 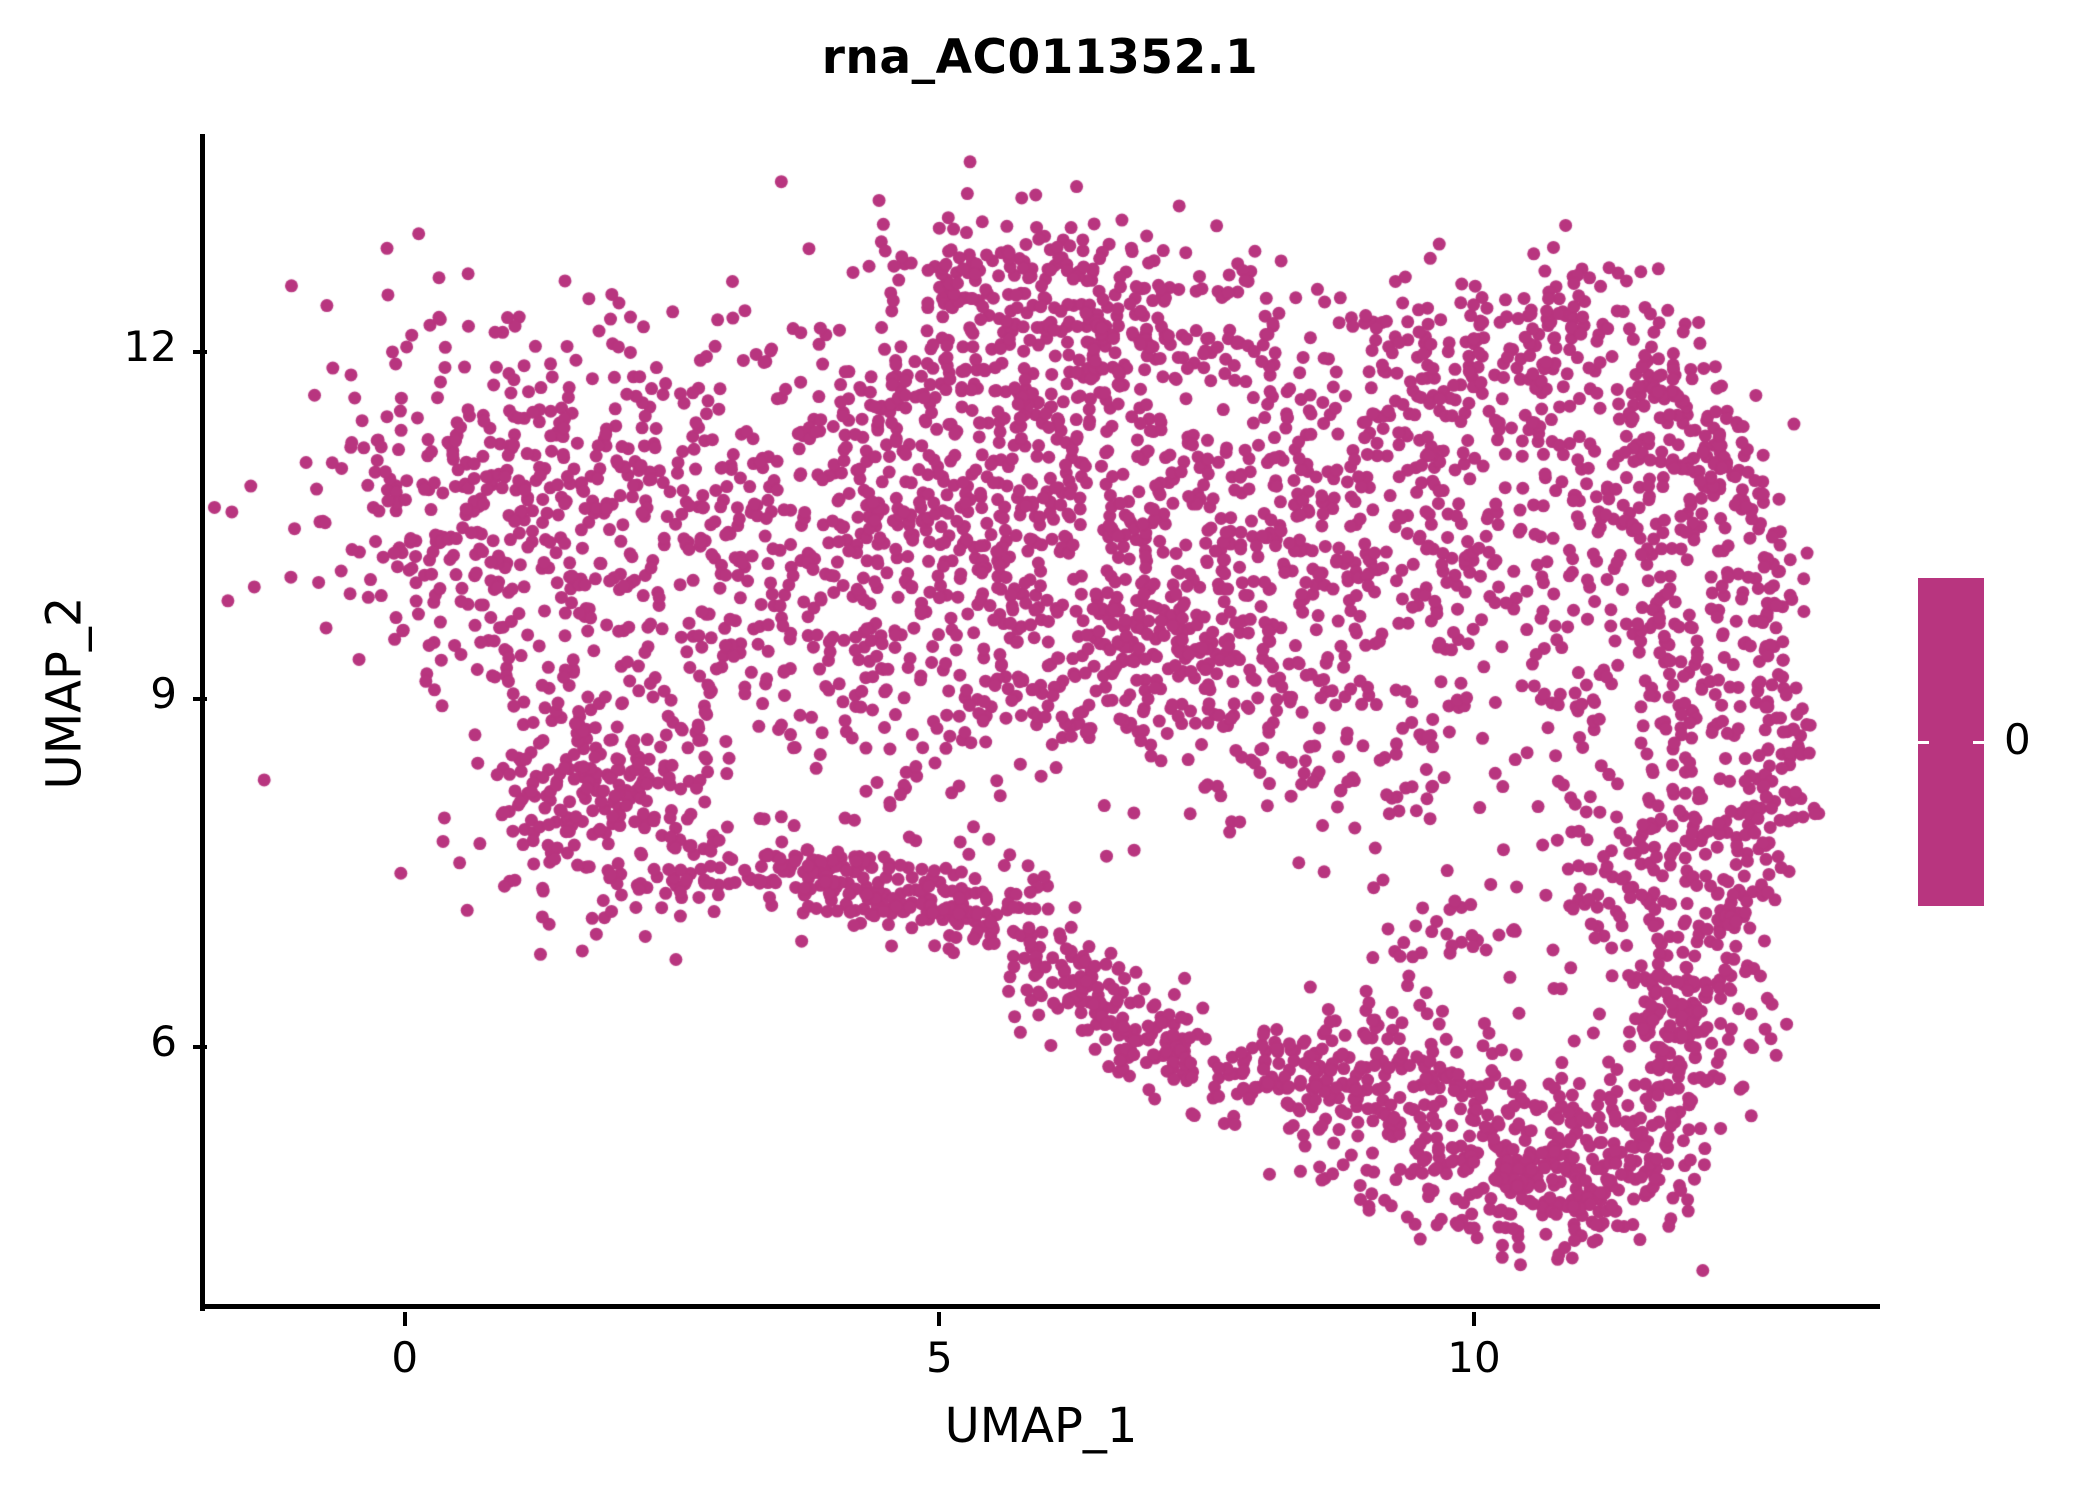 I want to click on x-tick-label: 0, so click(x=405, y=1357).